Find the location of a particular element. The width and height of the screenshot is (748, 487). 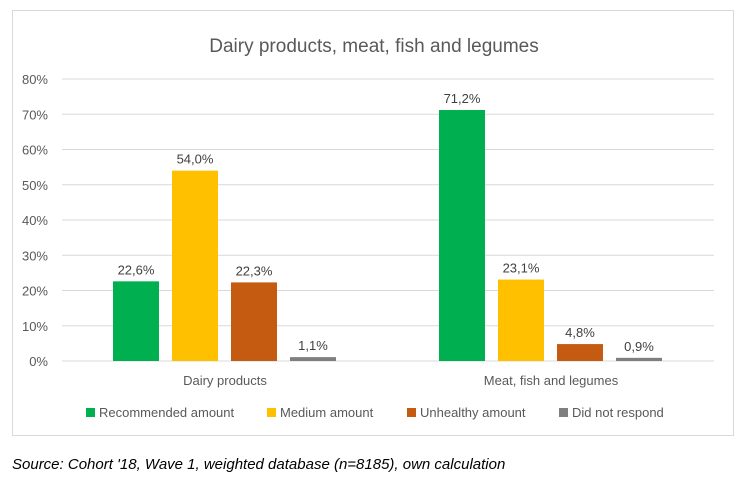

y-tick-label: 40% is located at coordinates (35, 220).